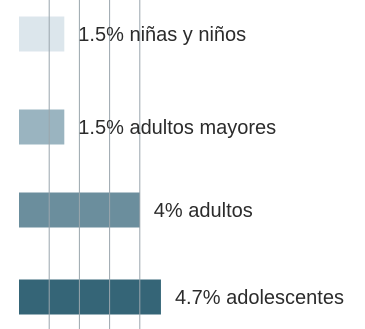  I want to click on data-label-adultos: 4% adultos, so click(203, 211).